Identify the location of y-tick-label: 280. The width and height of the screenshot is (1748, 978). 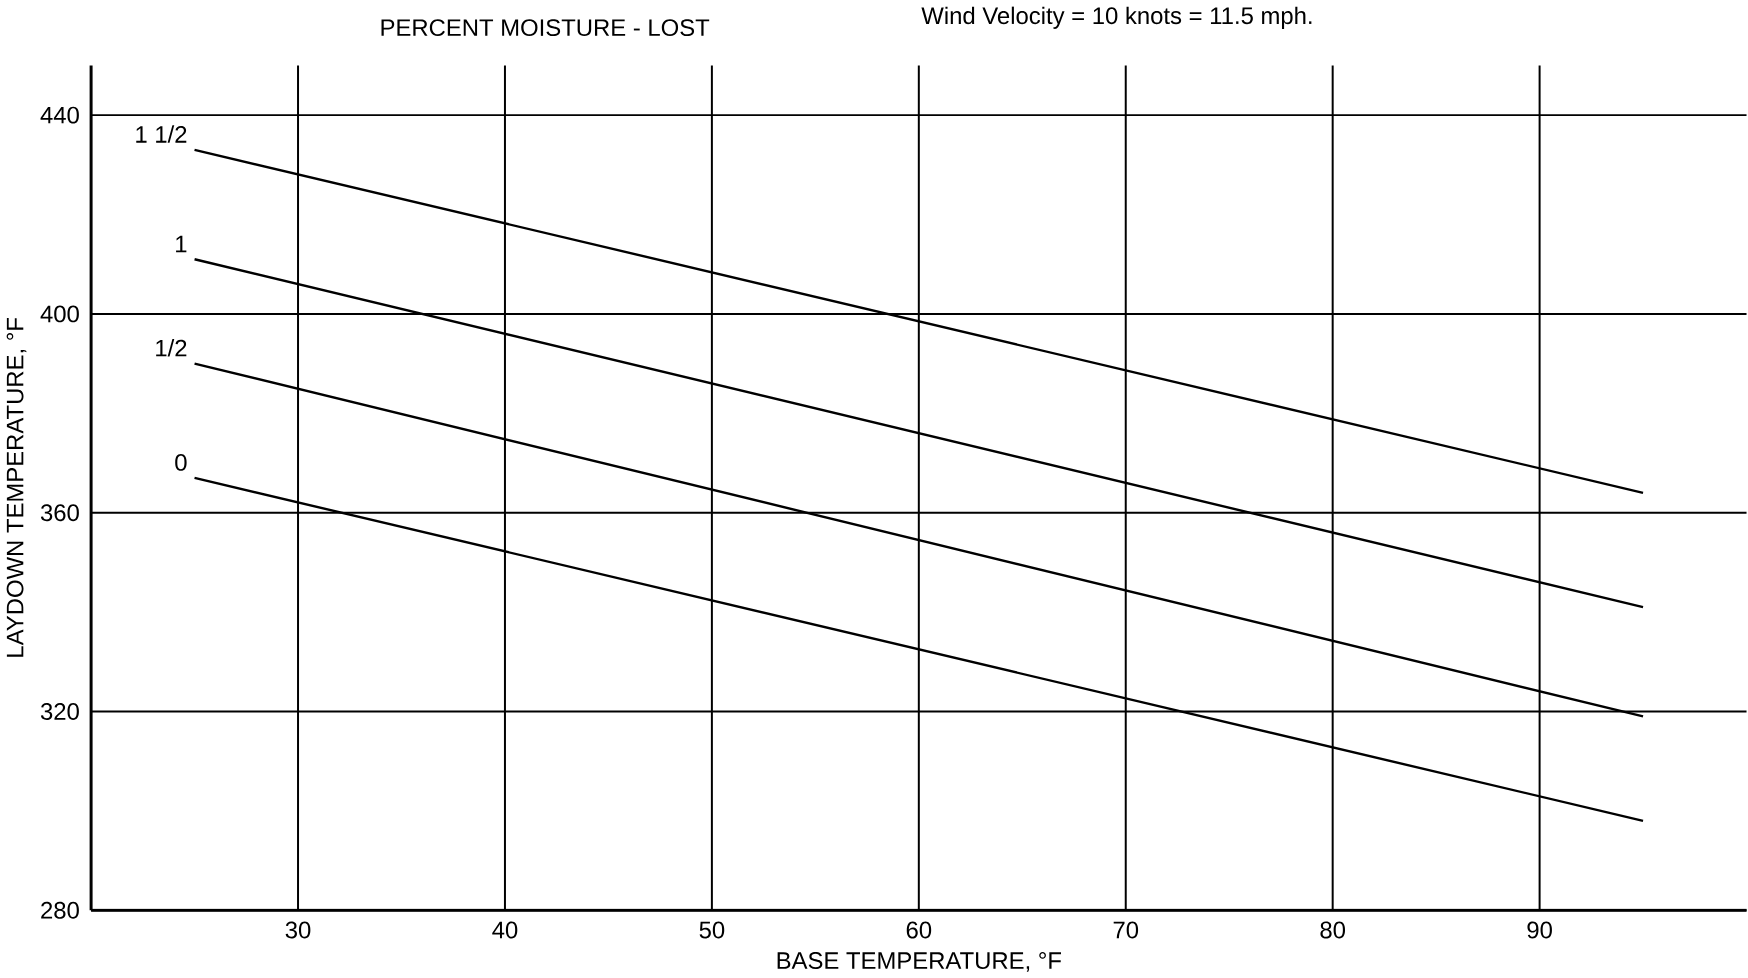
(60, 910).